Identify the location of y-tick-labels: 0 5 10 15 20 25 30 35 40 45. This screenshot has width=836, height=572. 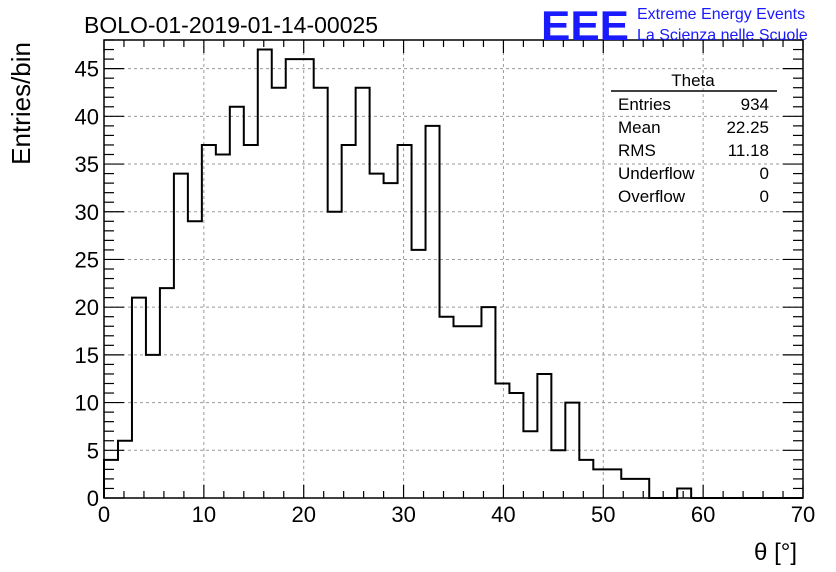
(87, 284).